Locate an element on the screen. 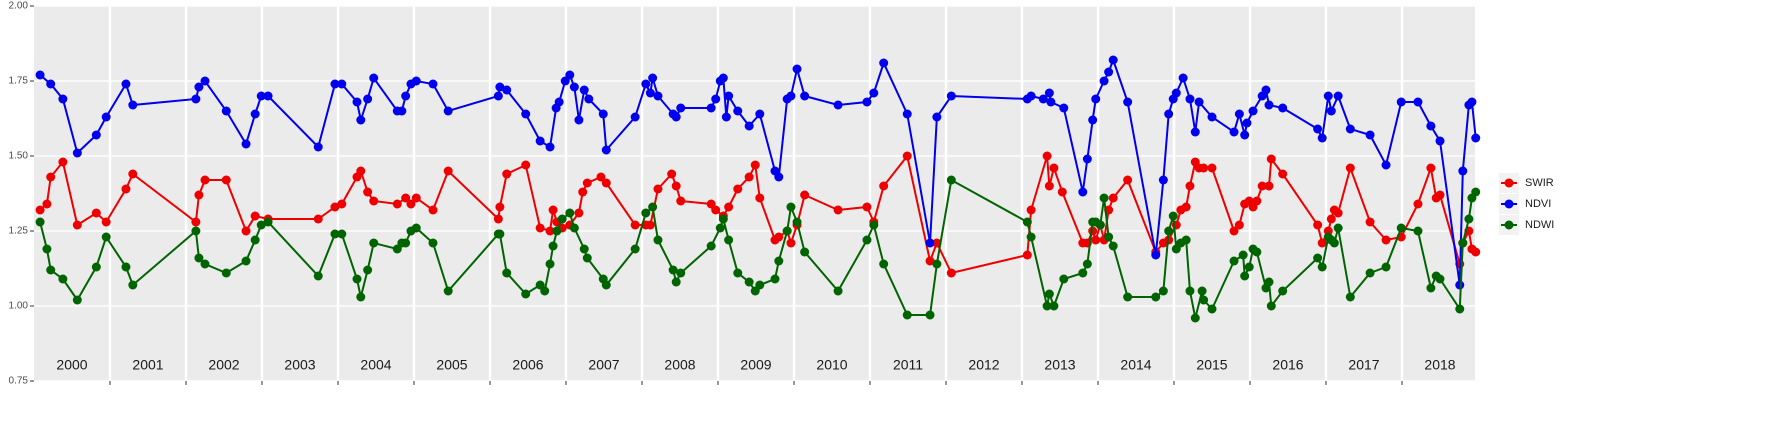 The width and height of the screenshot is (1773, 442). y-tick-label: 1.50 is located at coordinates (19, 156).